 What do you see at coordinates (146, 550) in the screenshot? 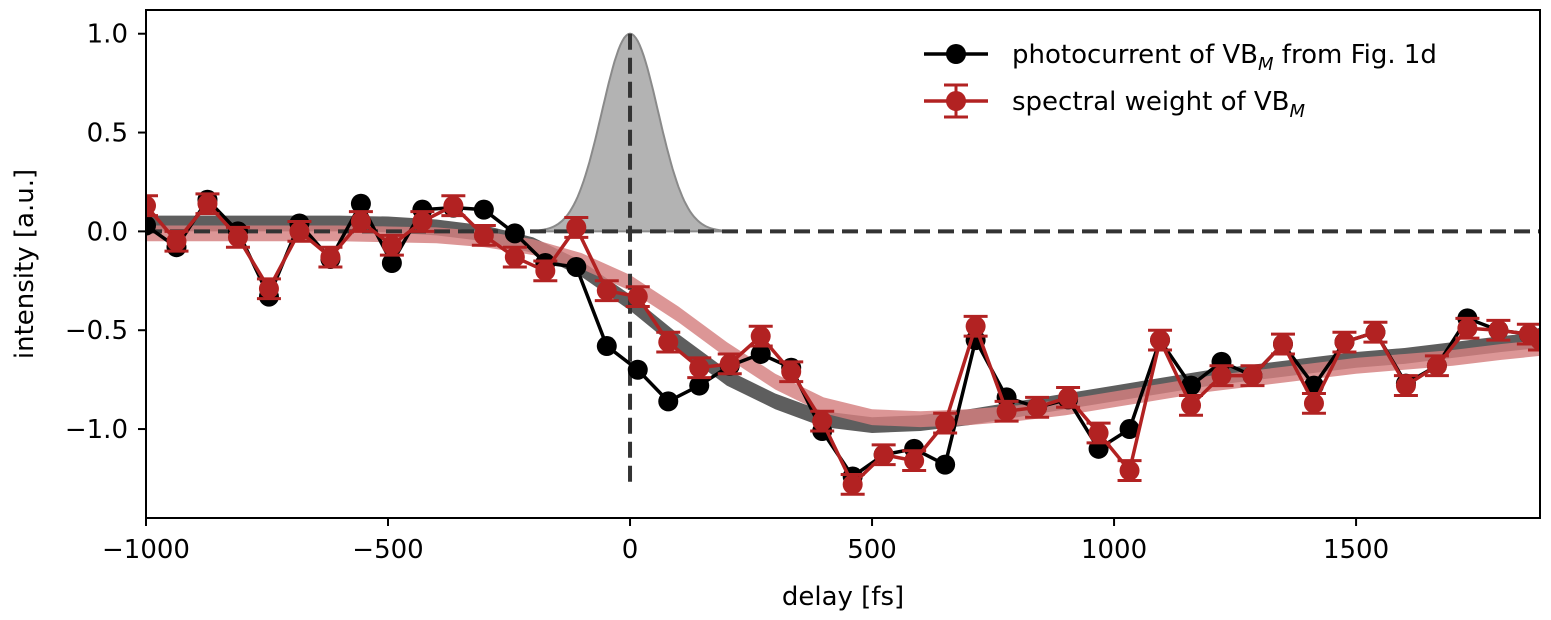
I see `x-tick-label: −1000` at bounding box center [146, 550].